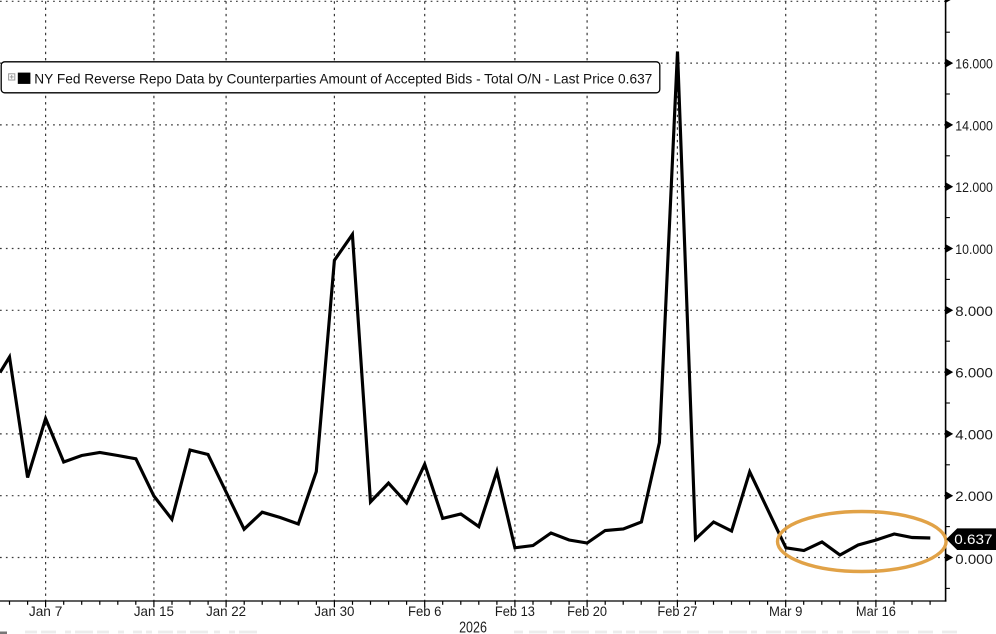 Image resolution: width=996 pixels, height=634 pixels. What do you see at coordinates (677, 611) in the screenshot?
I see `svg-text: Feb 27` at bounding box center [677, 611].